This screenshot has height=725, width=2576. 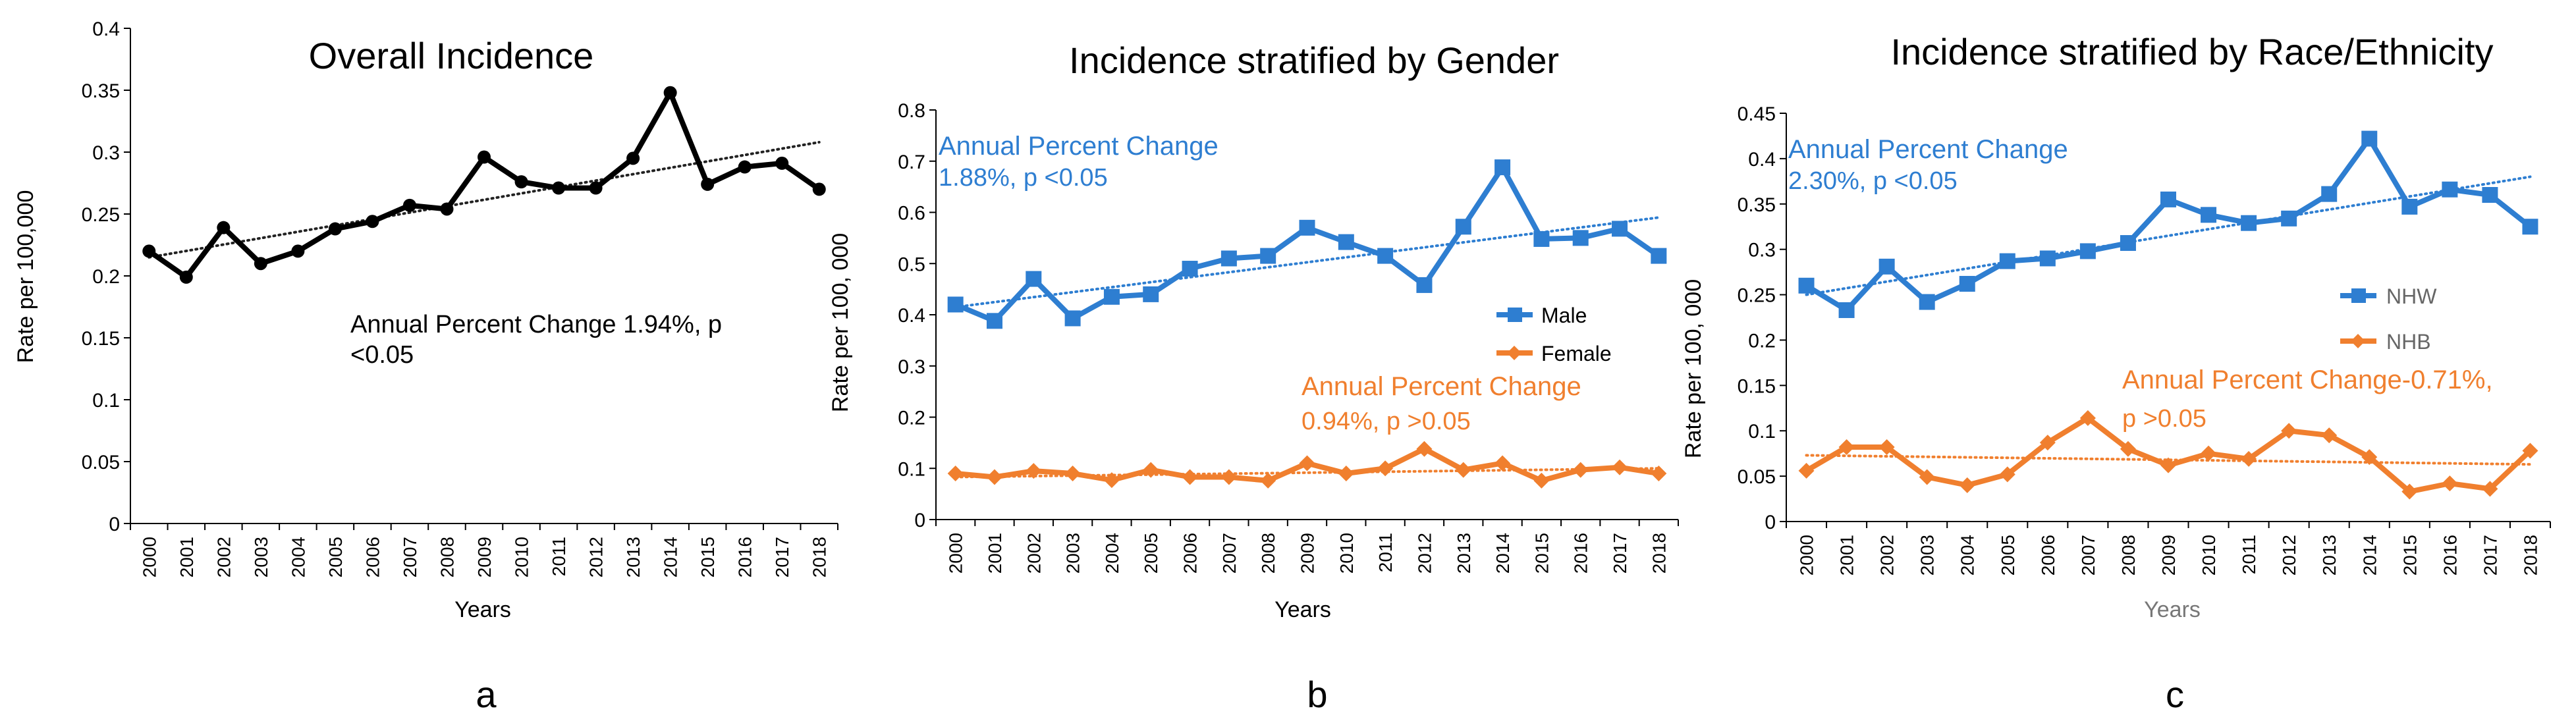 I want to click on y-axis-label: Rate per 100,000, so click(x=25, y=276).